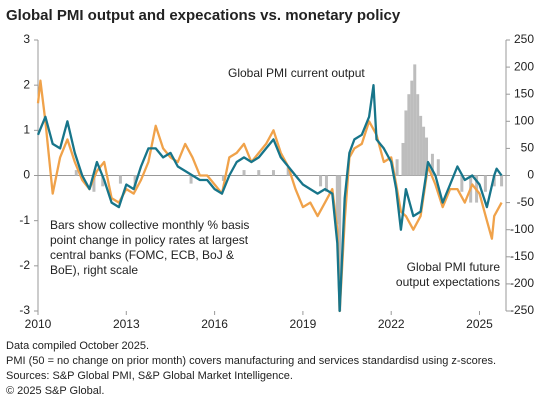  Describe the element at coordinates (524, 66) in the screenshot. I see `y2-tick-label: 200` at that location.